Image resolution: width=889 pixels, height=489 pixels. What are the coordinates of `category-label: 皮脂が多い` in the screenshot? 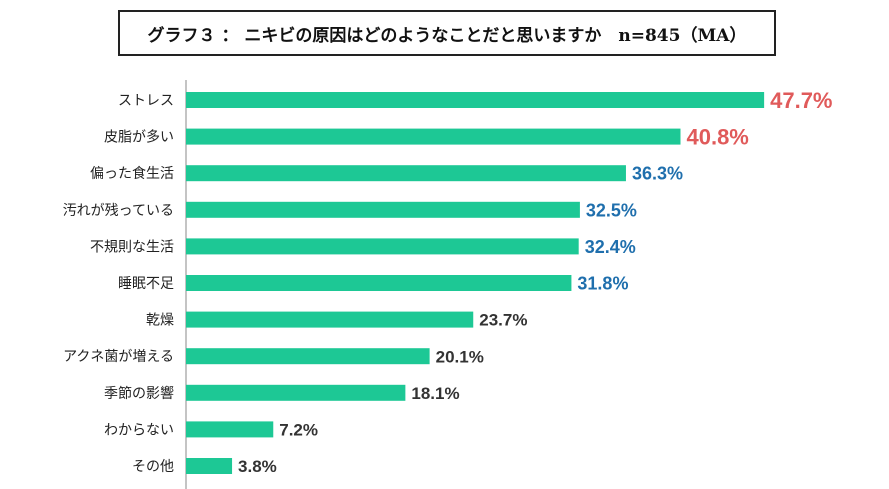 It's located at (139, 137).